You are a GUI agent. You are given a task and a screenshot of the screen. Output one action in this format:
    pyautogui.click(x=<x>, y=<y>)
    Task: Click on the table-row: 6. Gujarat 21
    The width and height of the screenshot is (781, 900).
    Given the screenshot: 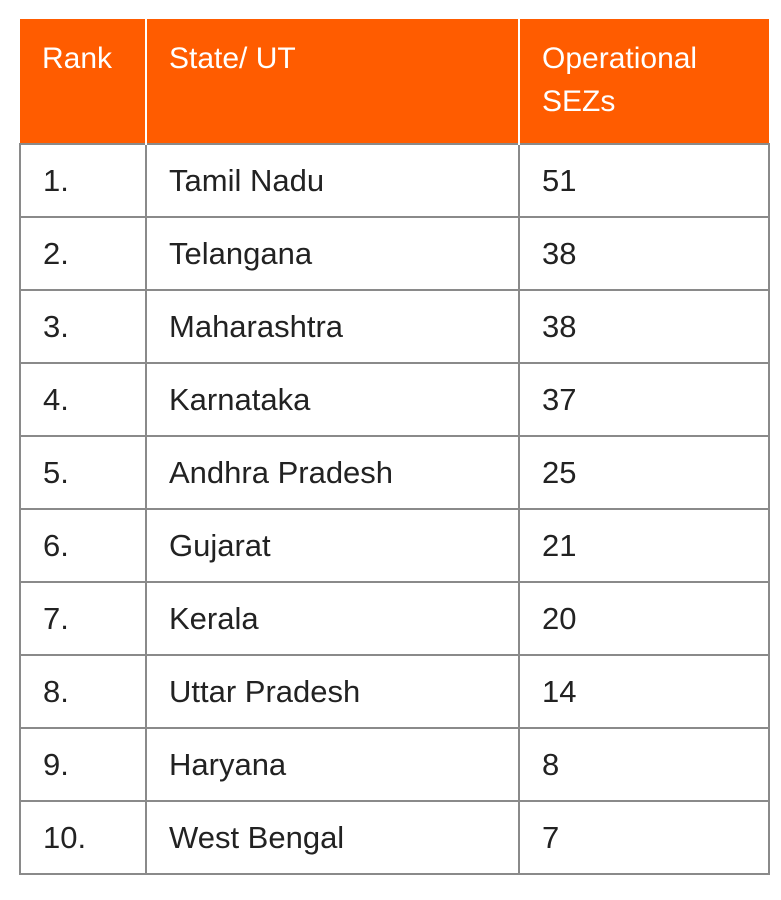 What is the action you would take?
    pyautogui.click(x=394, y=545)
    